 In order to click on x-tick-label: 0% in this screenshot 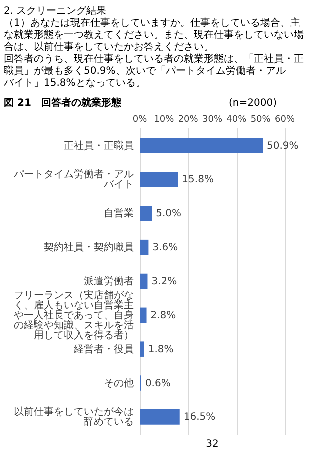, I will do `click(140, 120)`.